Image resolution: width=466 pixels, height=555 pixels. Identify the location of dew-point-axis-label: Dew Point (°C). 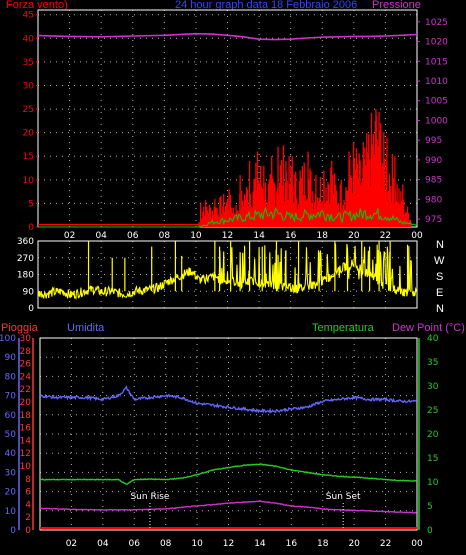
(428, 328).